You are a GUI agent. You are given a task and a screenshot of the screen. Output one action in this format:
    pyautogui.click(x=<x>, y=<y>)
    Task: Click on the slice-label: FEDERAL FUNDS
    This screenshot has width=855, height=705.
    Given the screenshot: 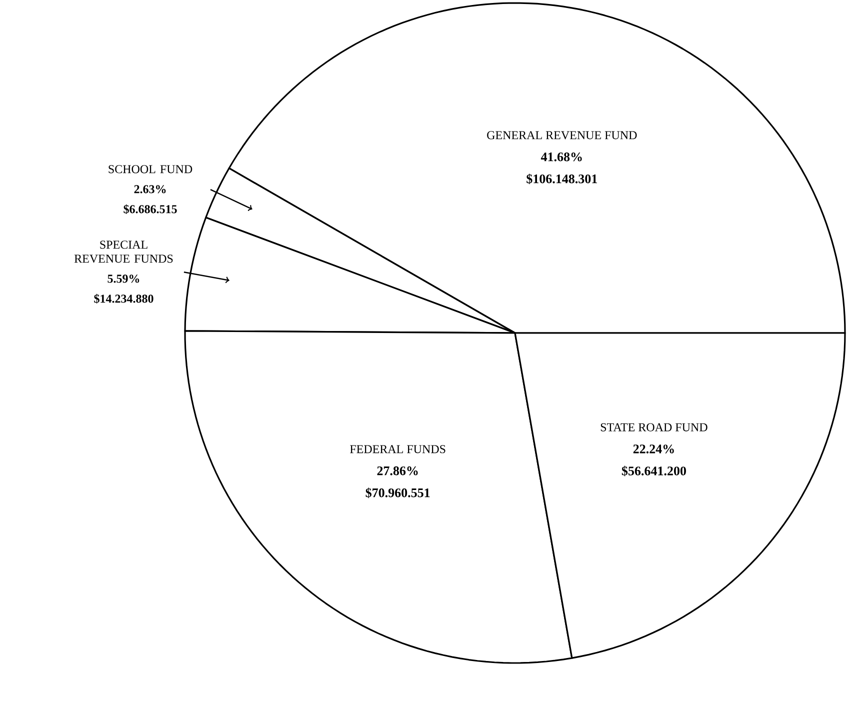 What is the action you would take?
    pyautogui.click(x=398, y=449)
    